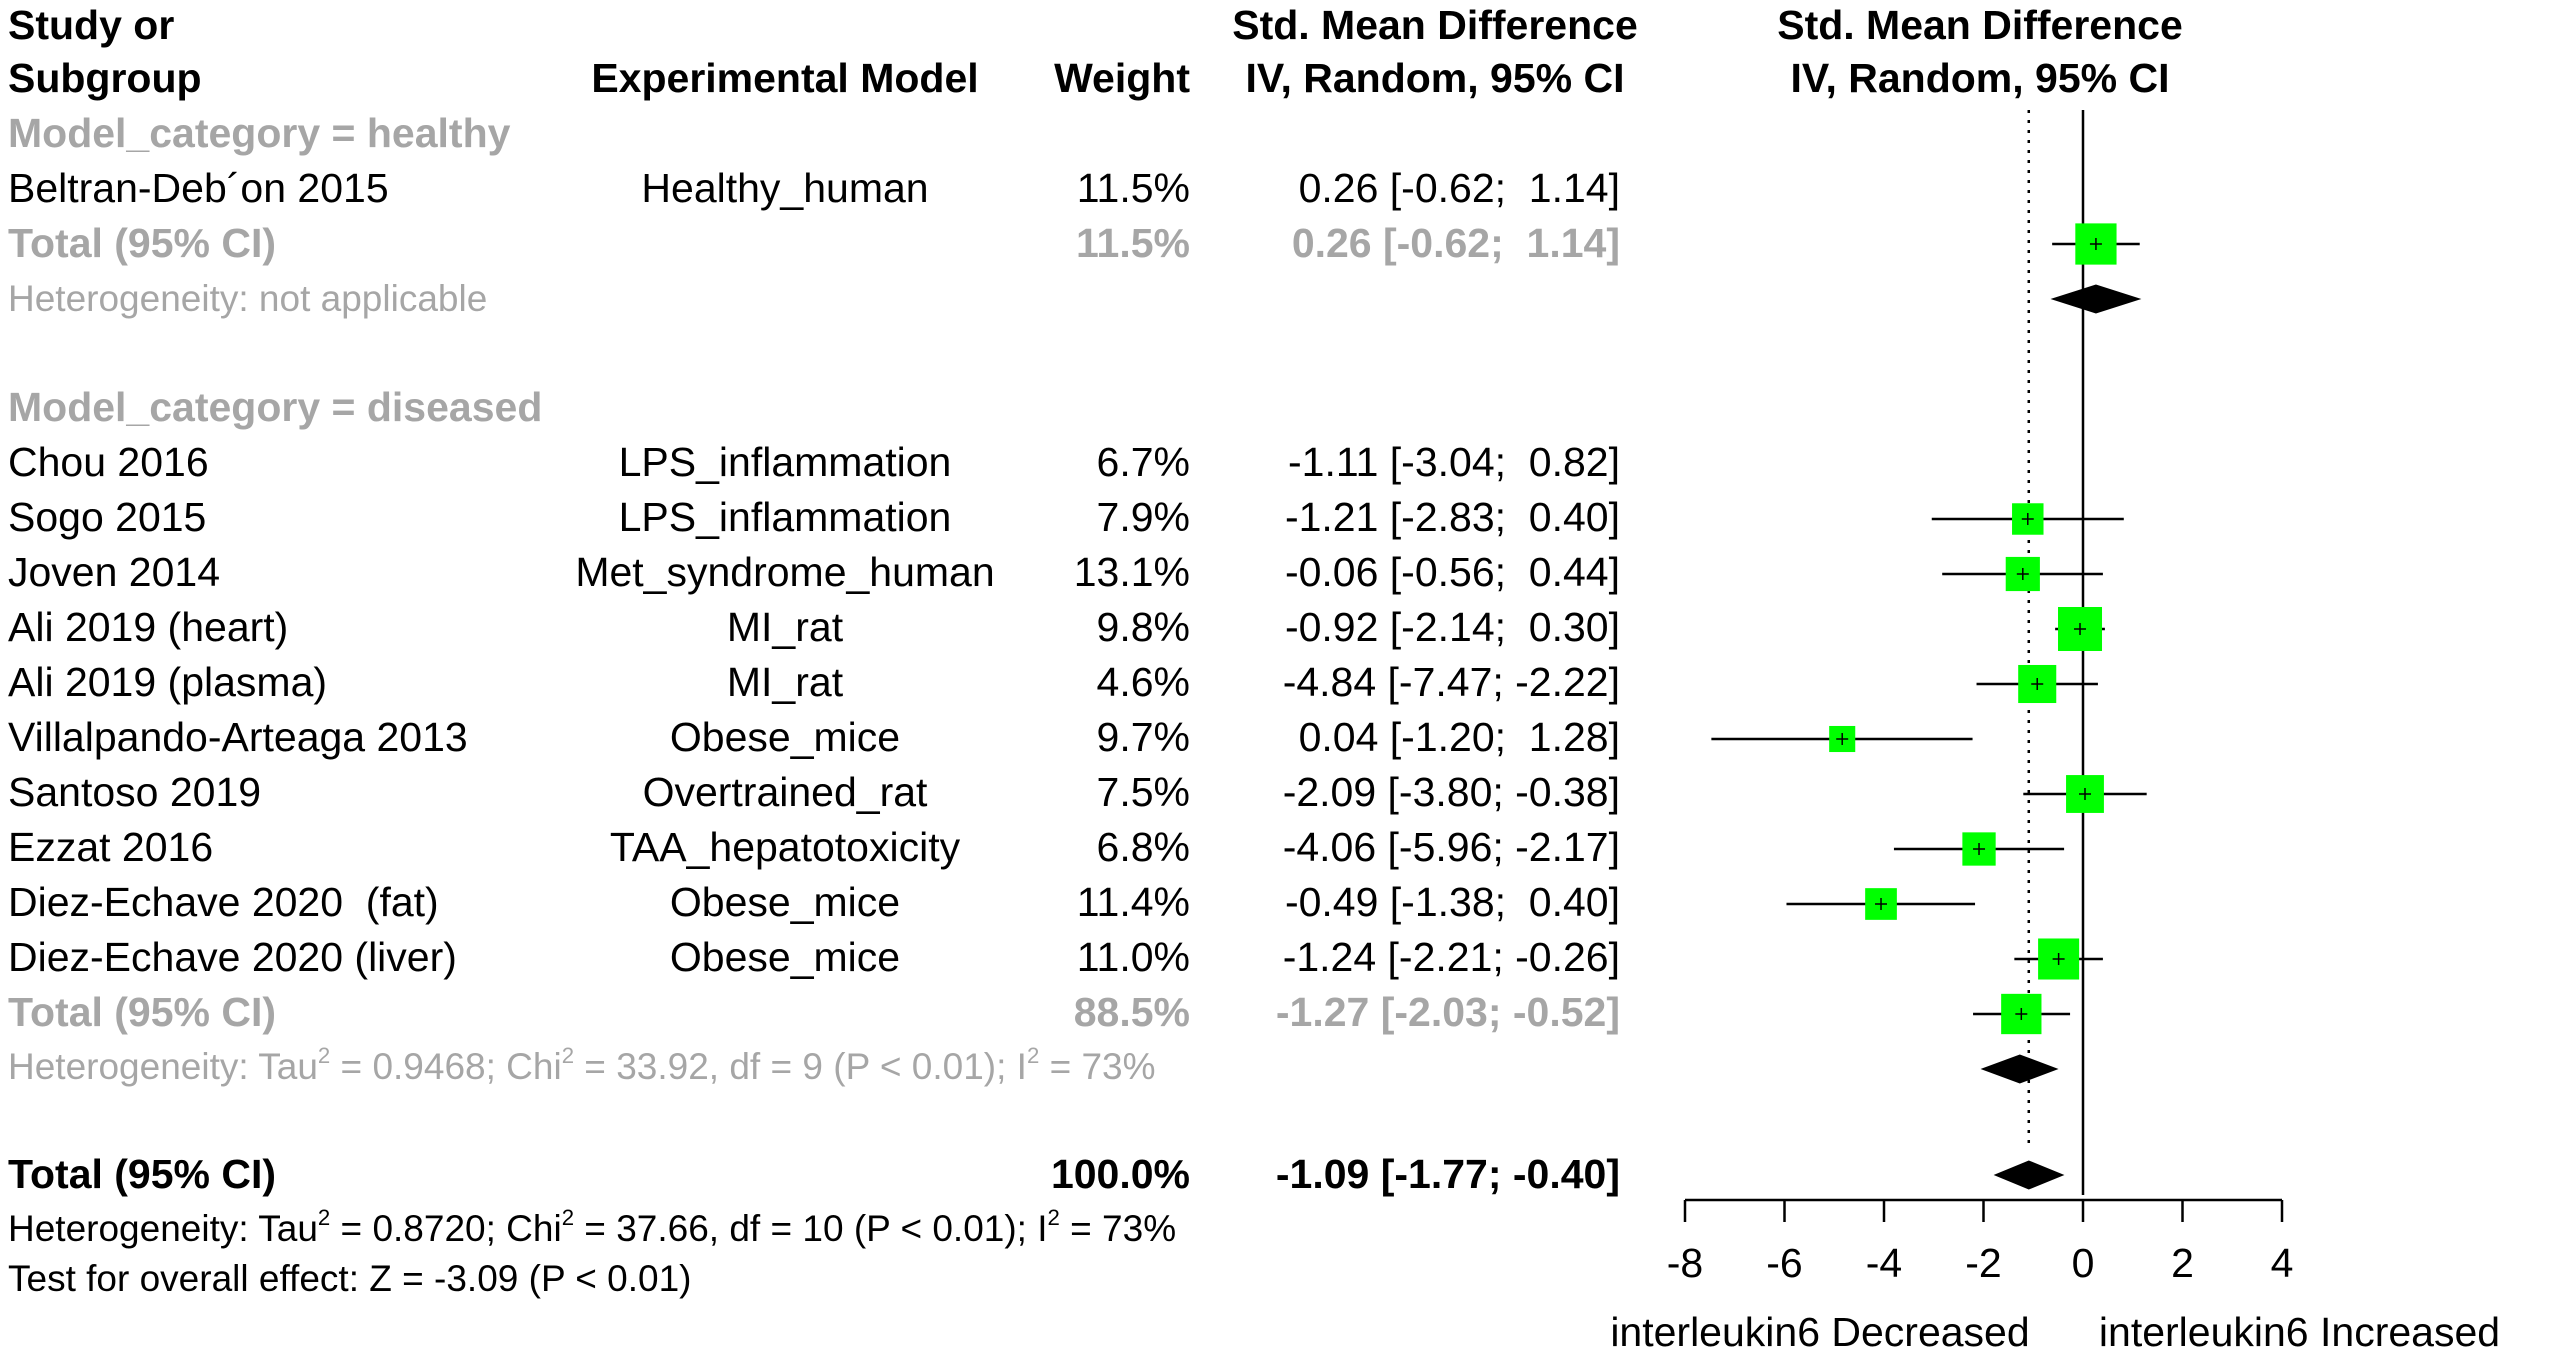 This screenshot has width=2559, height=1360. I want to click on study-ci: -2.09 [-3.80; -0.38], so click(1451, 792).